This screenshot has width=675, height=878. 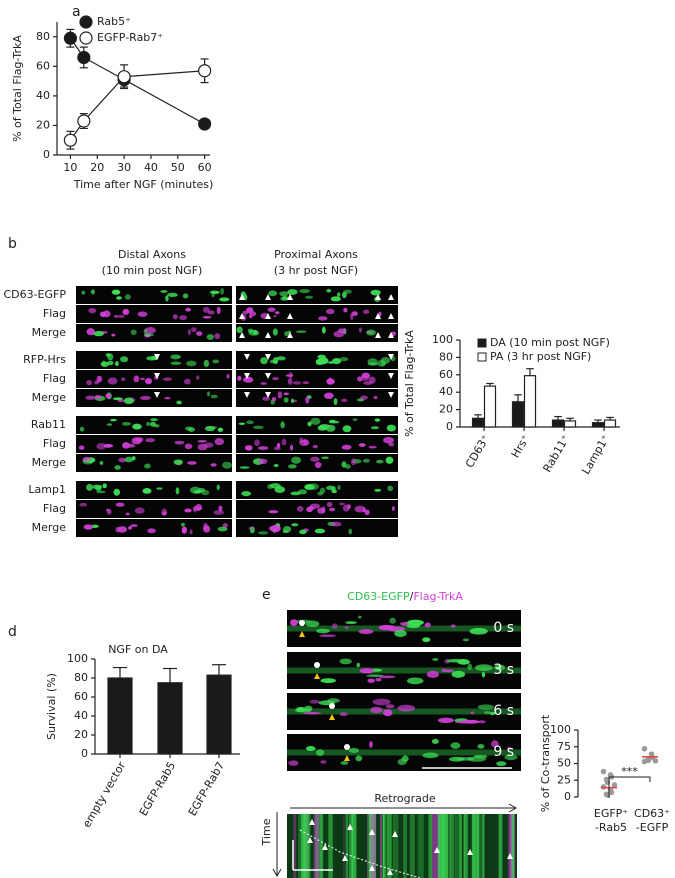 What do you see at coordinates (130, 37) in the screenshot?
I see `legend-label: EGFP-Rab7⁺` at bounding box center [130, 37].